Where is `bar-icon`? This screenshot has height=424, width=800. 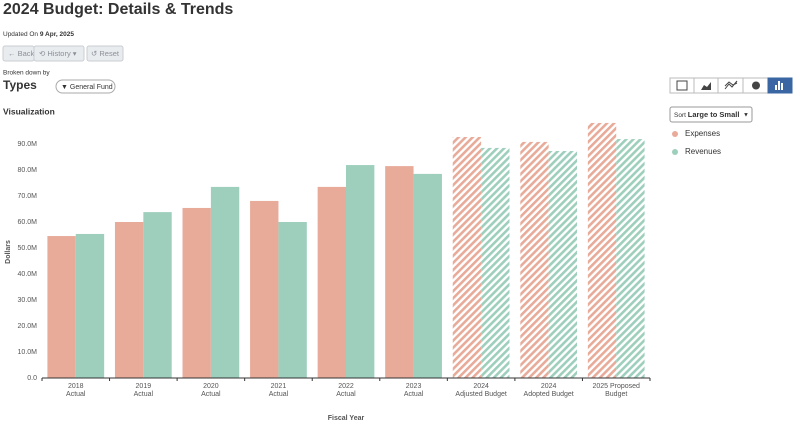
bar-icon is located at coordinates (779, 85).